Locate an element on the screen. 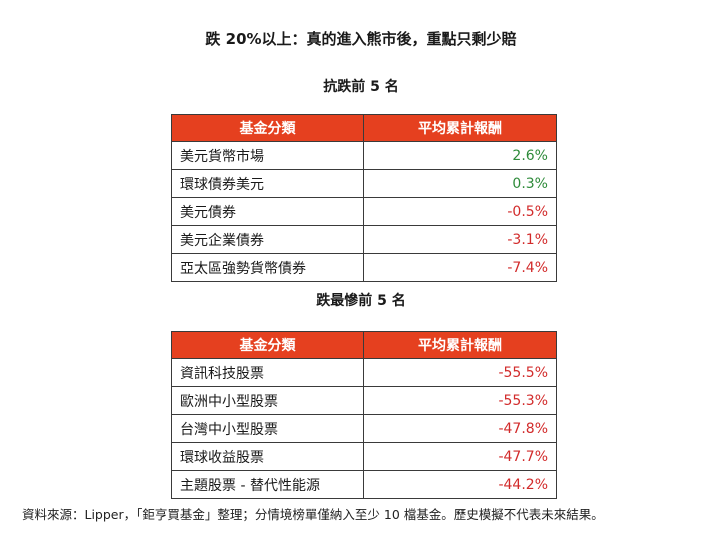 The image size is (722, 534). fund-category: 資訊科技股票 is located at coordinates (267, 372).